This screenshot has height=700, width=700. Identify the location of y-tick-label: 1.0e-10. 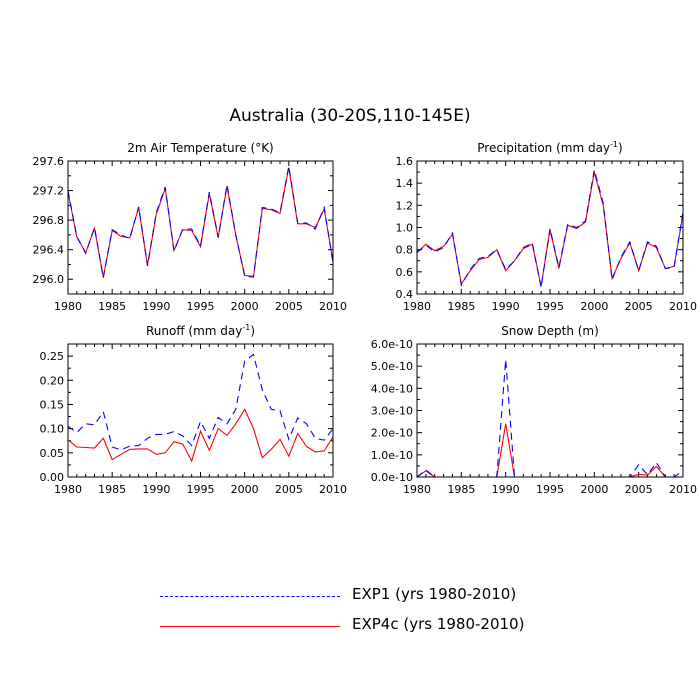
(392, 455).